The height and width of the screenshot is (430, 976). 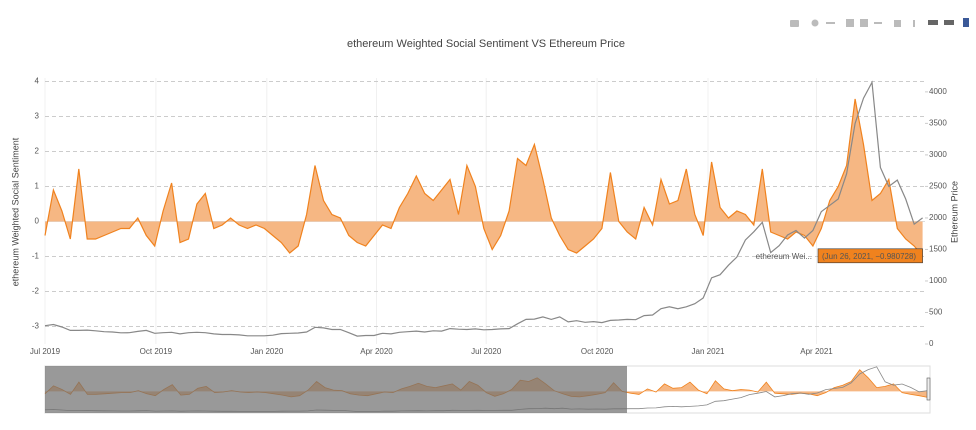 I want to click on y-tick-label: -1, so click(x=36, y=256).